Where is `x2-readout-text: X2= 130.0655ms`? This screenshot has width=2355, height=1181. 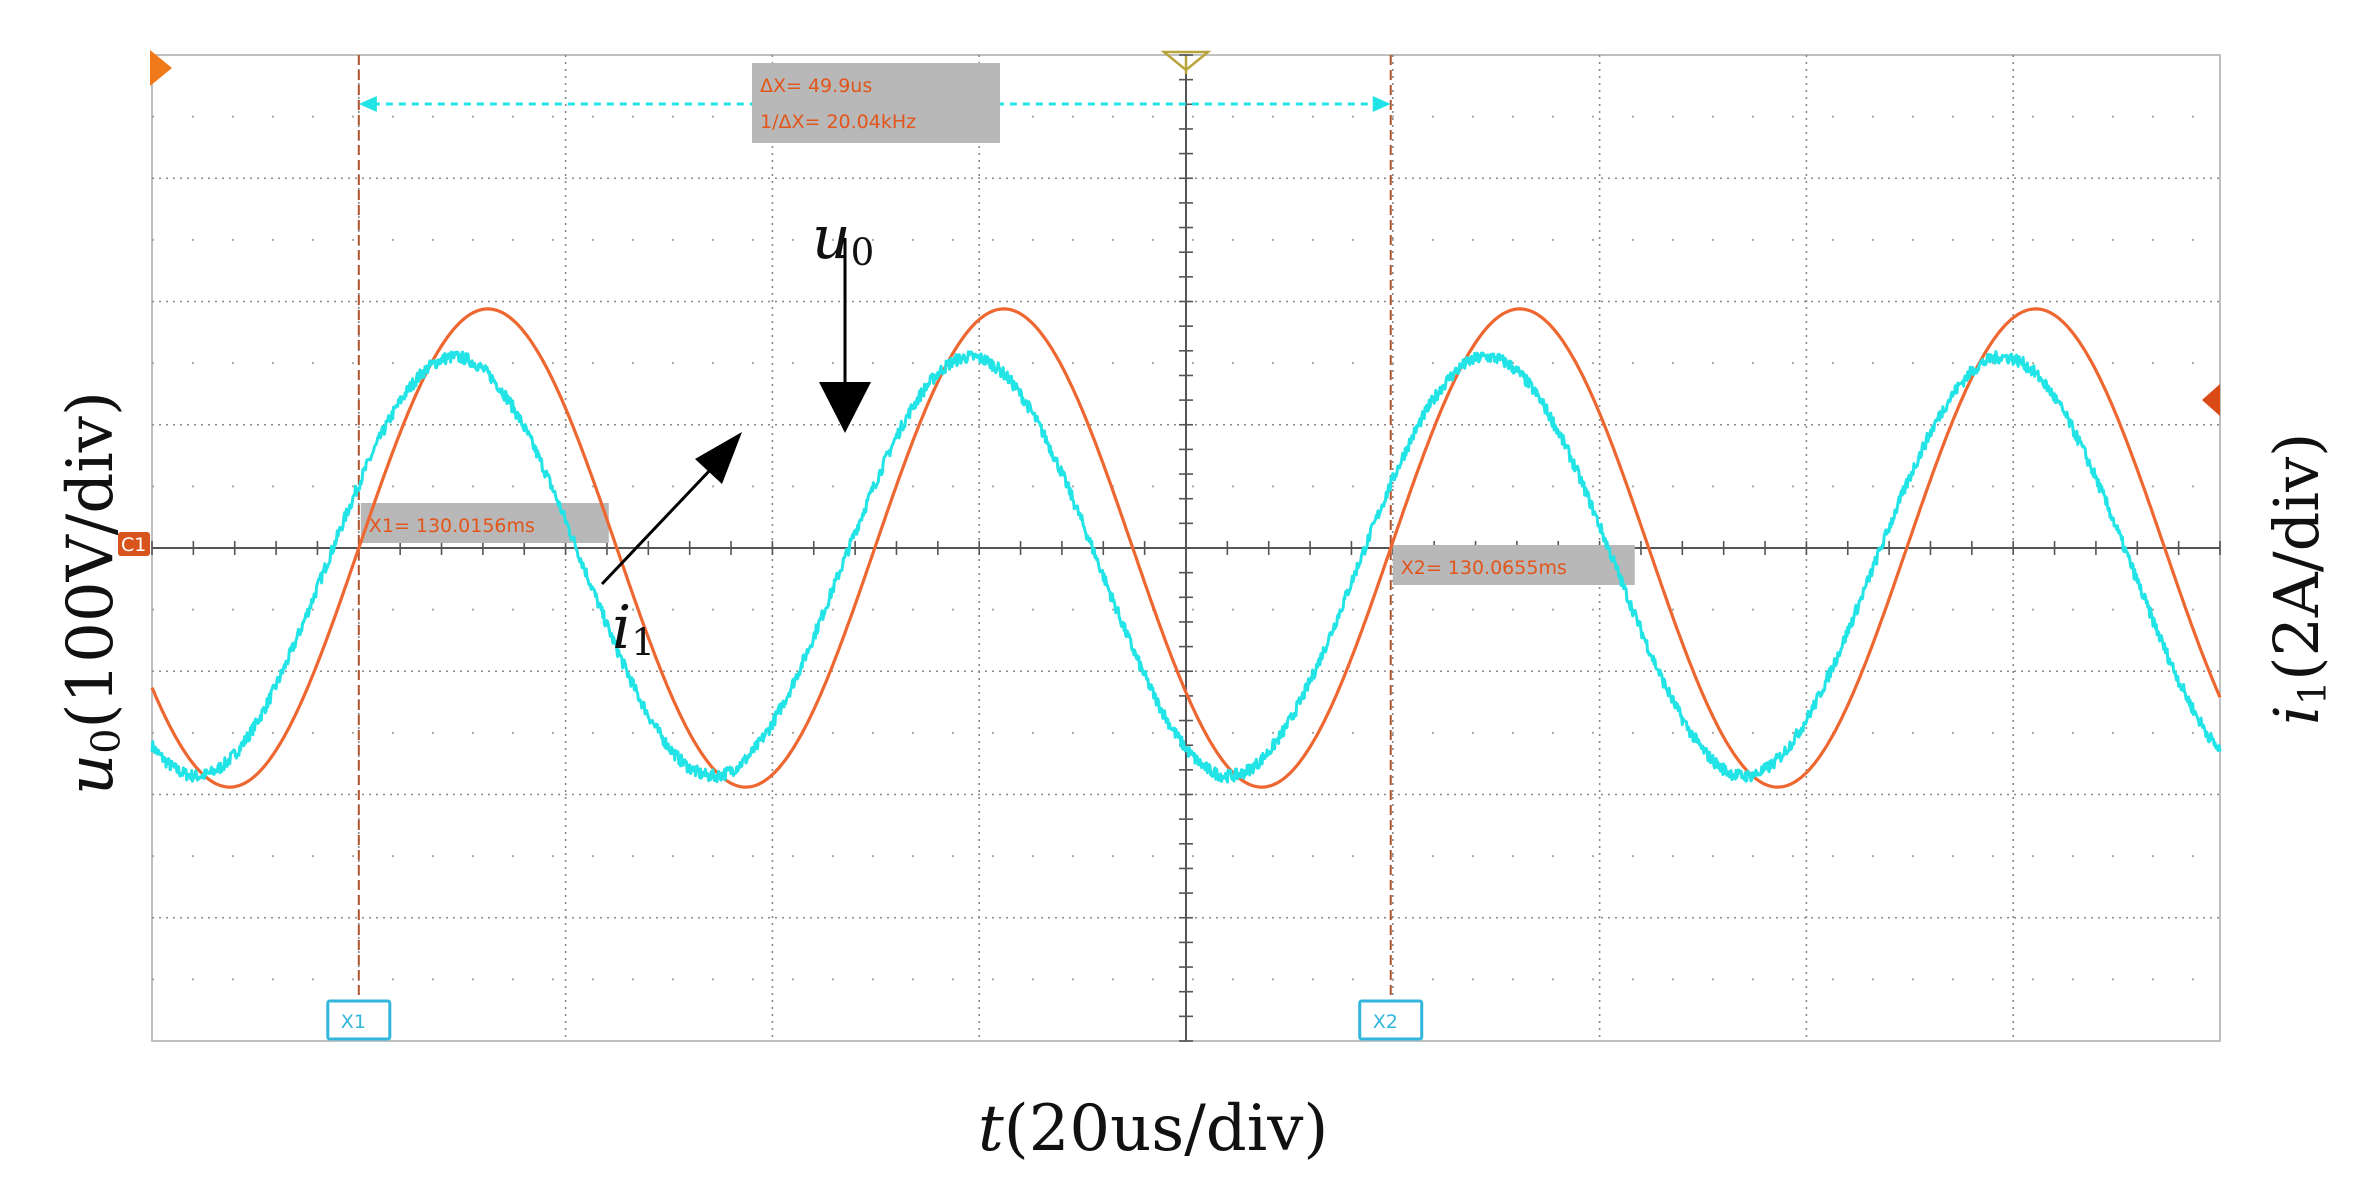 x2-readout-text: X2= 130.0655ms is located at coordinates (1484, 568).